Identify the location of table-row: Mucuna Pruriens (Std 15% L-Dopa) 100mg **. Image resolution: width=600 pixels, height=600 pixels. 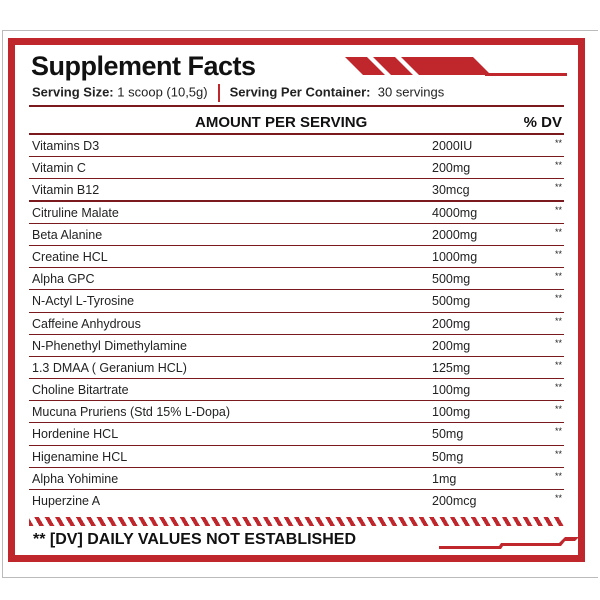
(296, 412).